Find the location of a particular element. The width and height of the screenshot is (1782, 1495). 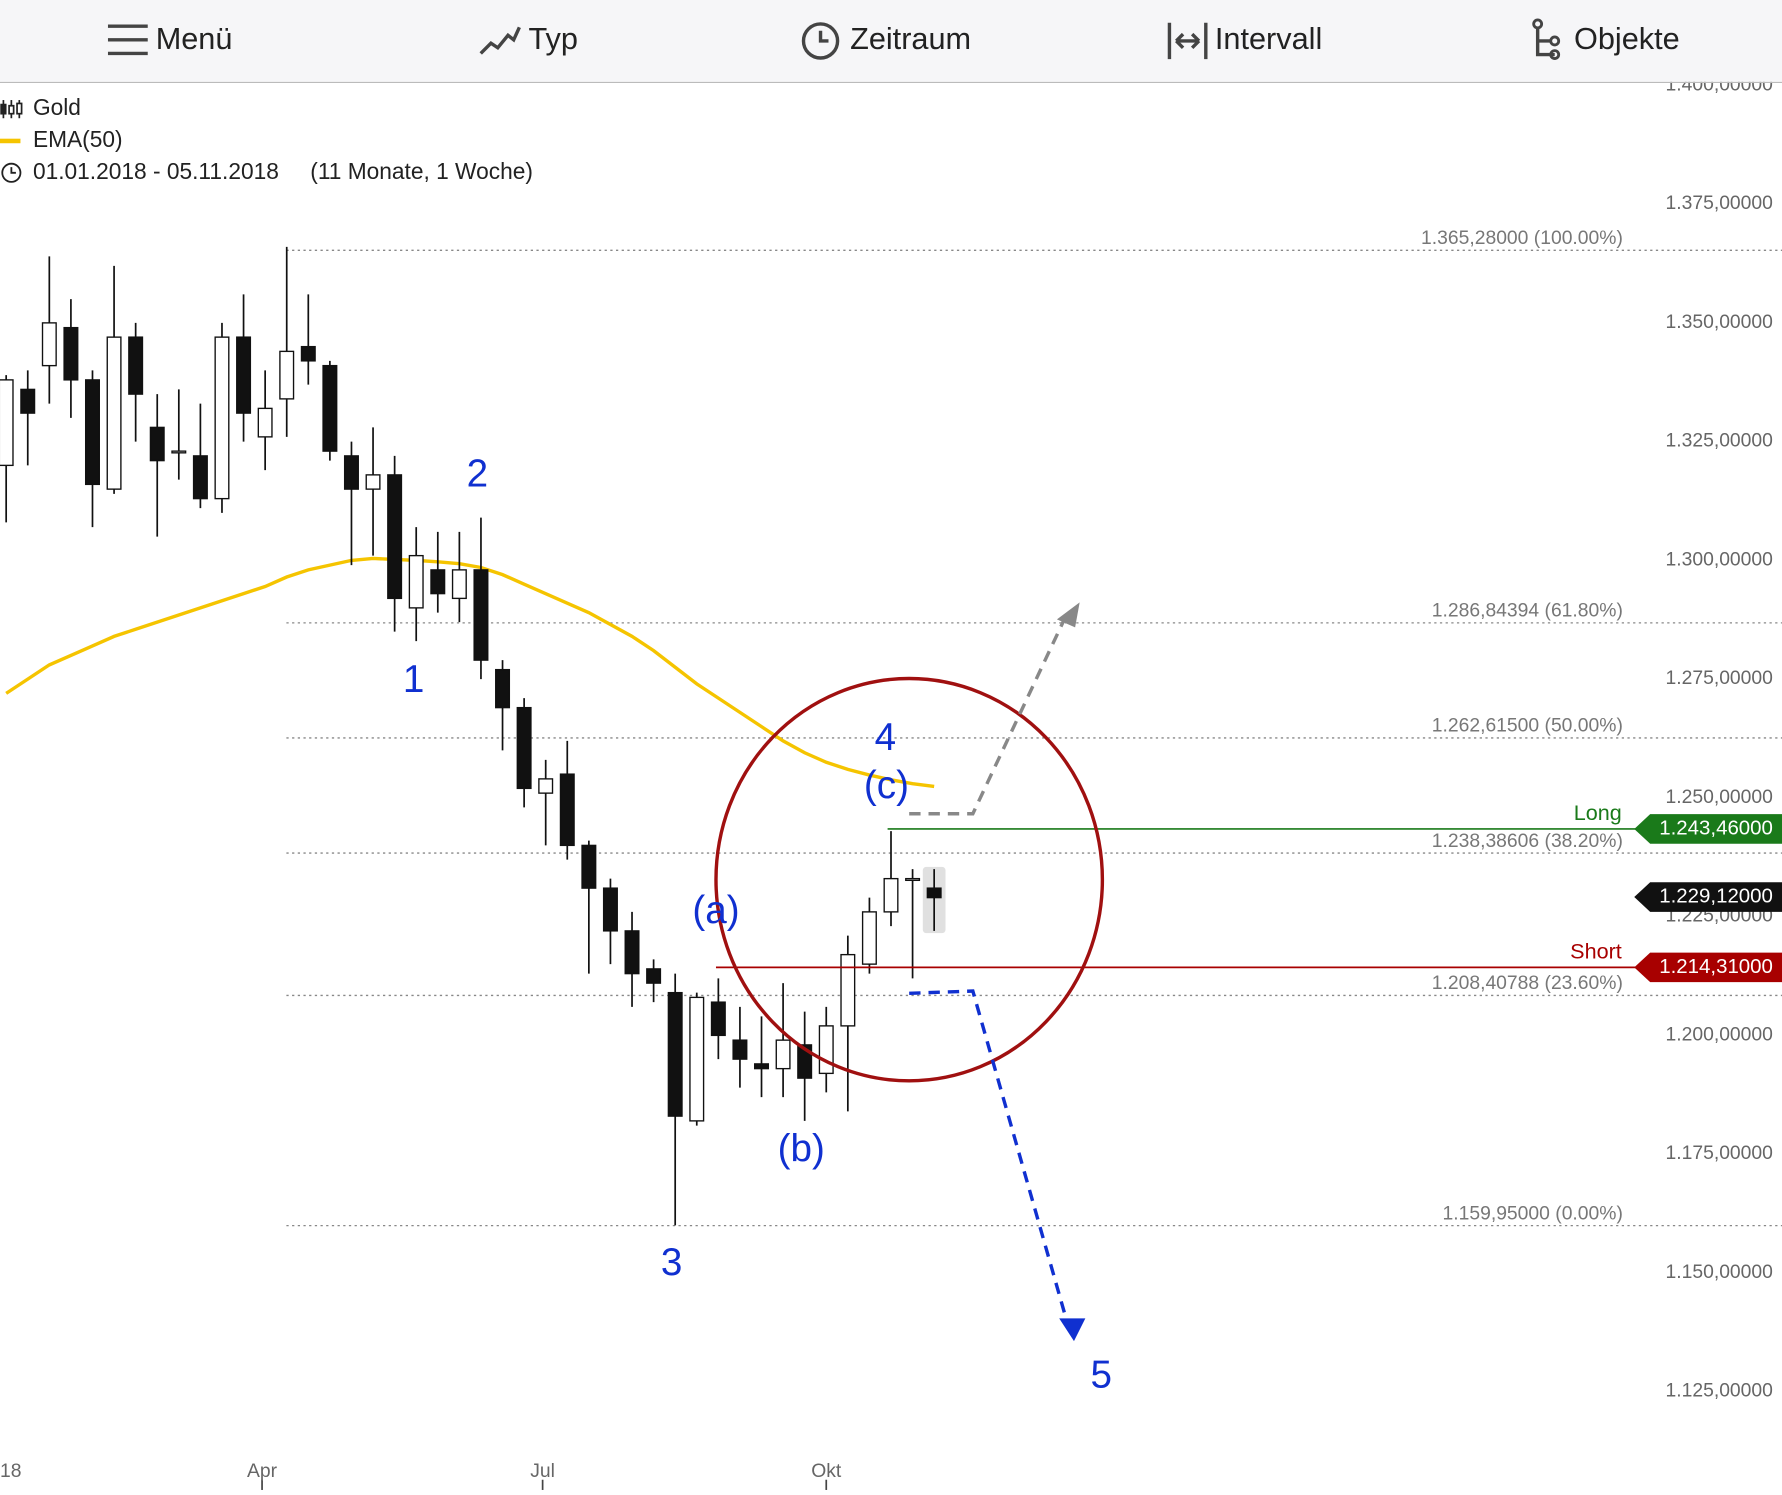

objects-icon is located at coordinates (1545, 42).